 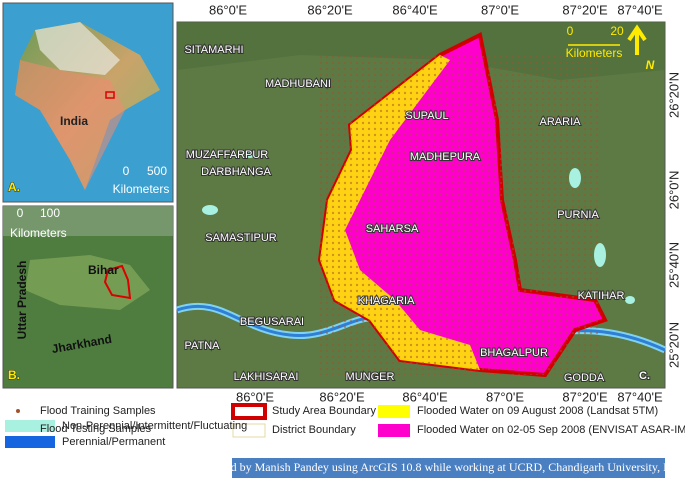 What do you see at coordinates (673, 190) in the screenshot?
I see `latitude-label: 26°0'N` at bounding box center [673, 190].